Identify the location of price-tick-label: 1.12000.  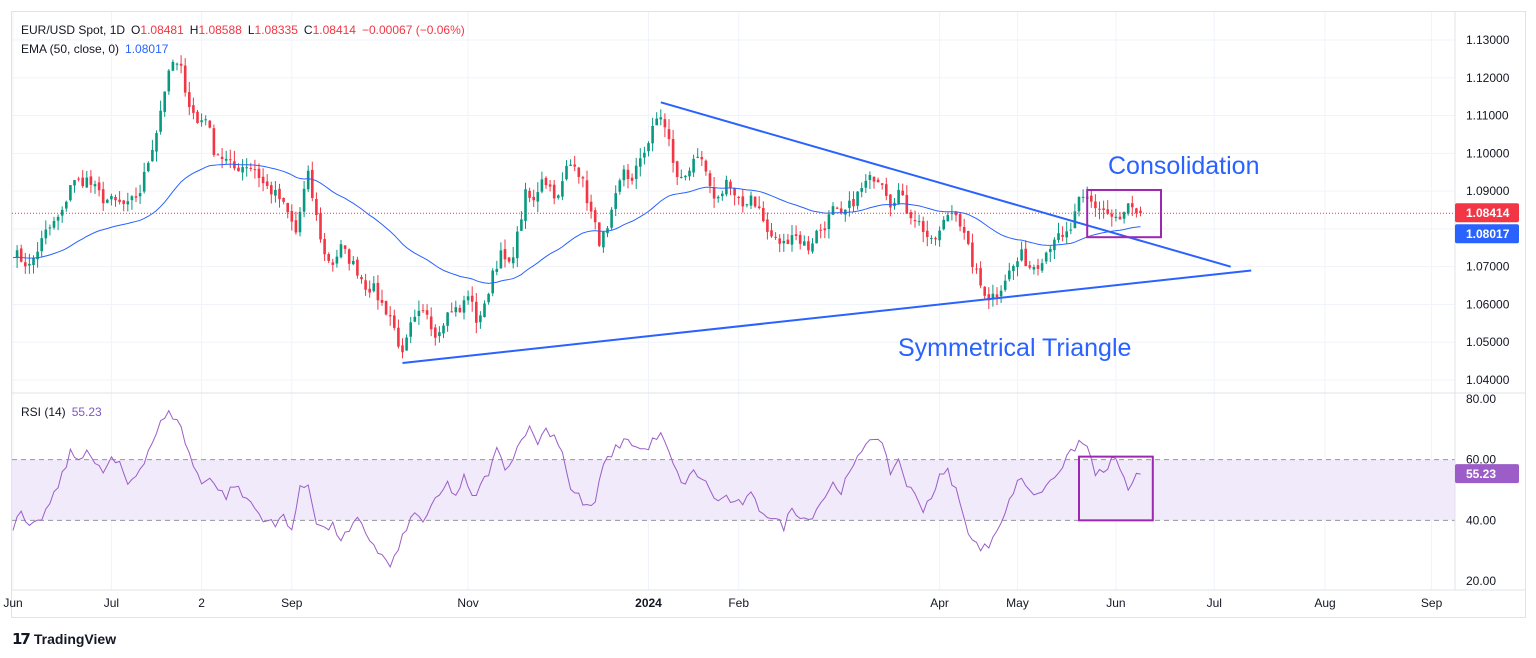
(1488, 78).